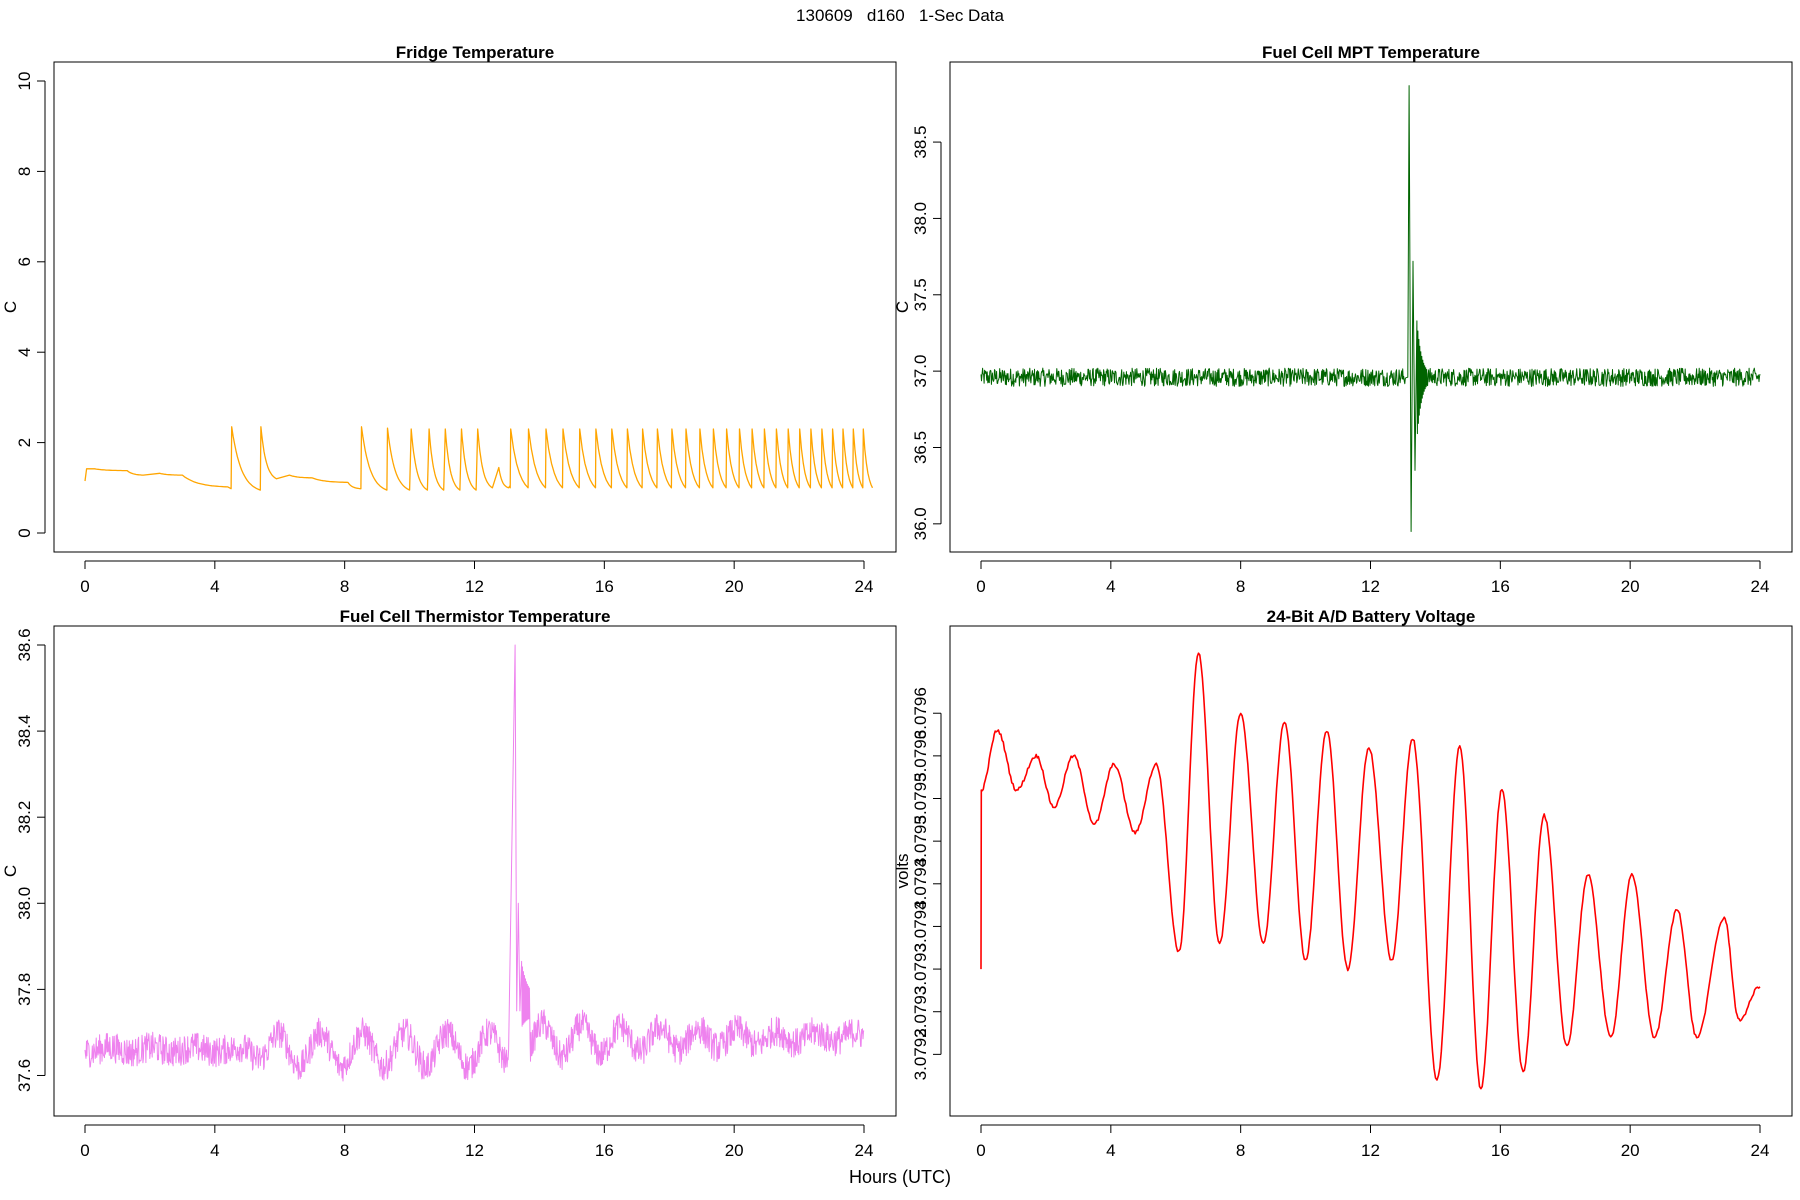 The width and height of the screenshot is (1800, 1200). I want to click on figure-title: 130609 d160 1-Sec Data, so click(900, 15).